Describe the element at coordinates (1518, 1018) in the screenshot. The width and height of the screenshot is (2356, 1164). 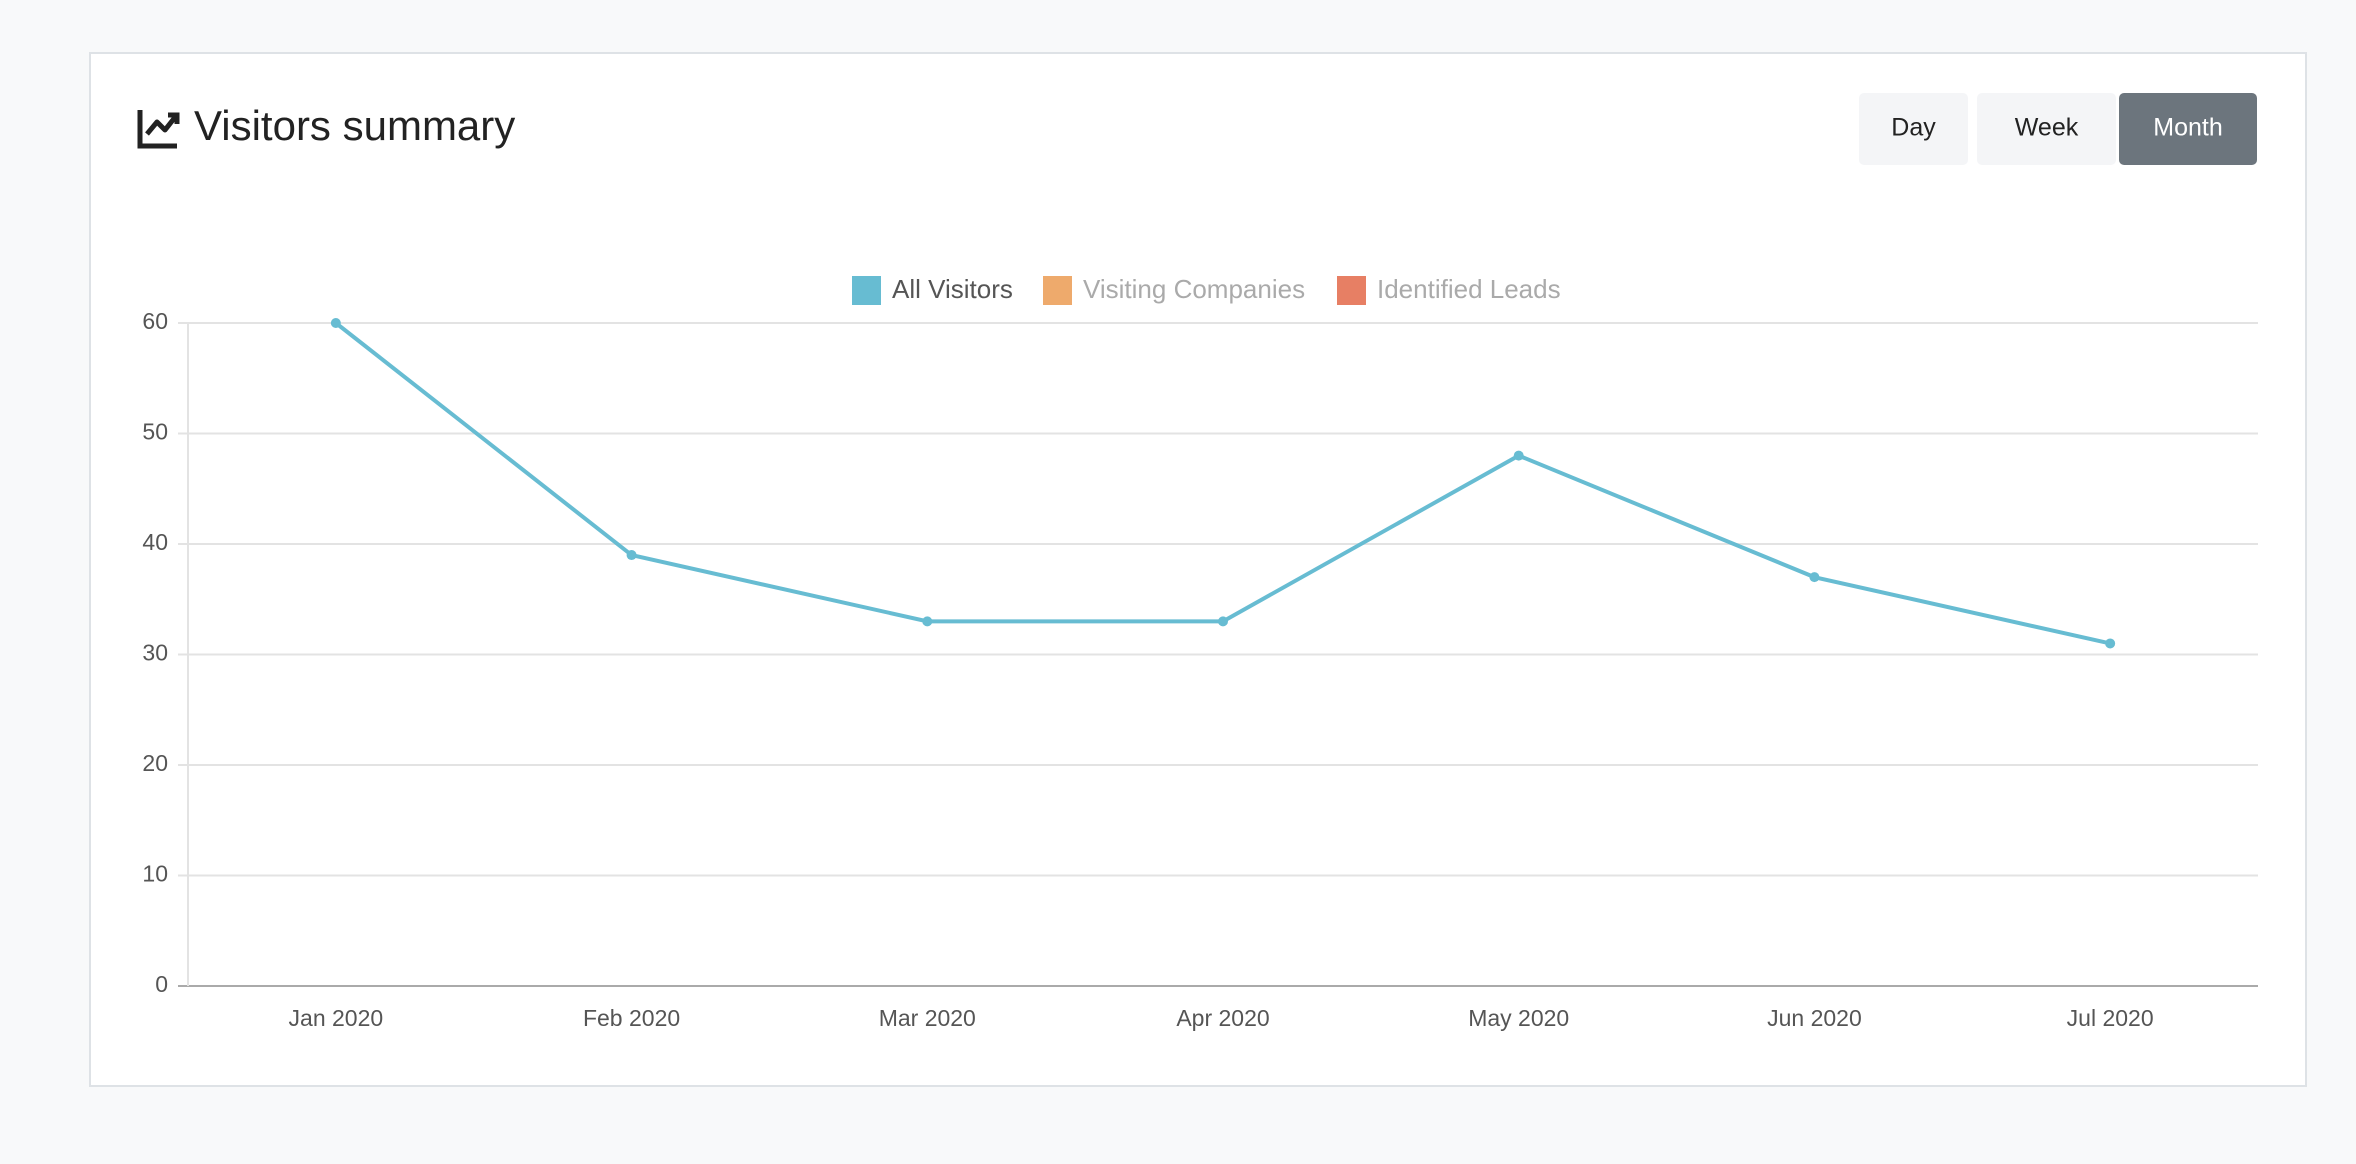
I see `x-tick-label: May 2020` at that location.